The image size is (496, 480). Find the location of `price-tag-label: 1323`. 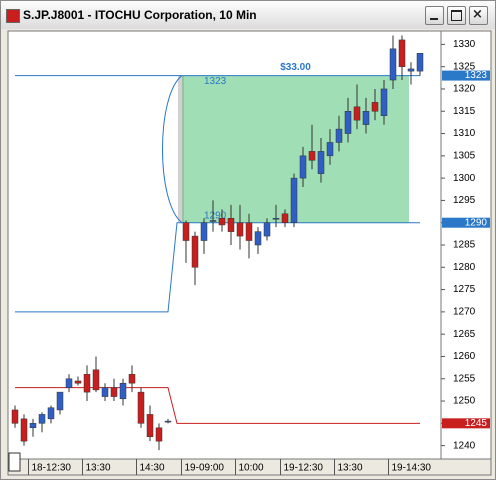

price-tag-label: 1323 is located at coordinates (476, 75).